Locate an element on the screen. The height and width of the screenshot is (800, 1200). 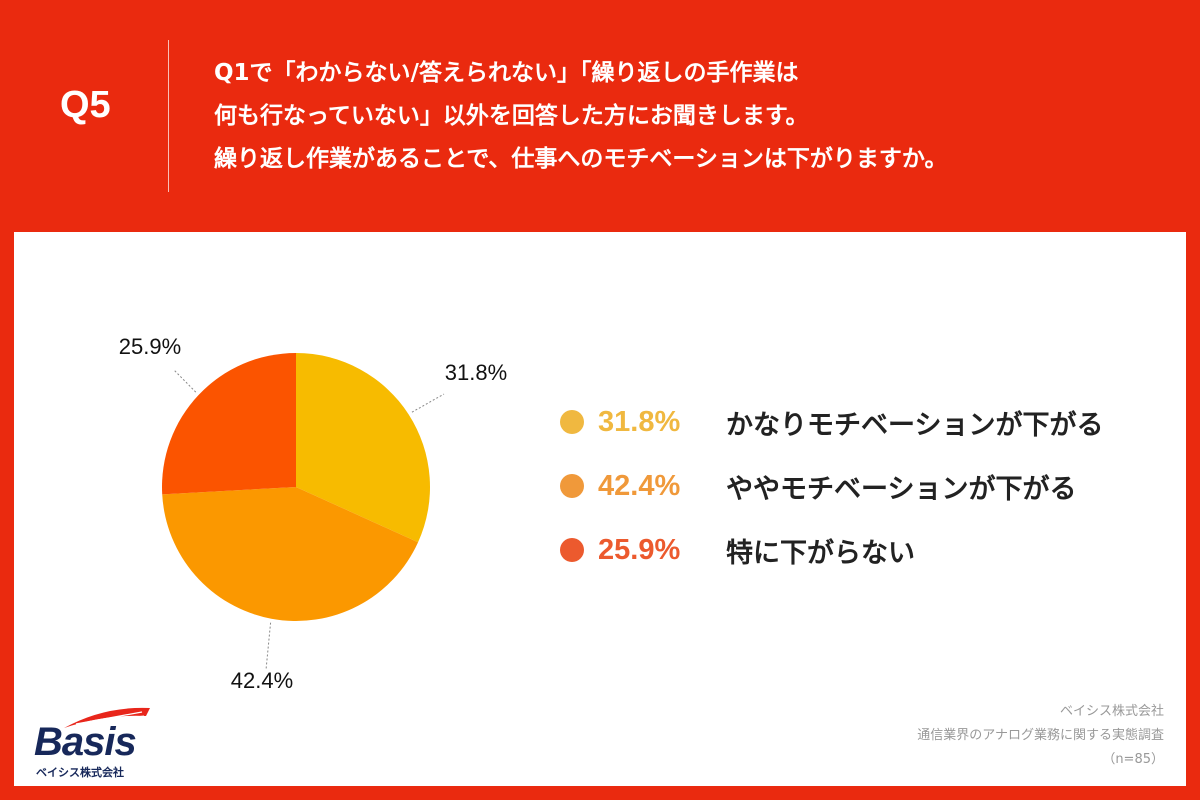
legend-item: 31.8% かなりモチベーションが下がる is located at coordinates (870, 422).